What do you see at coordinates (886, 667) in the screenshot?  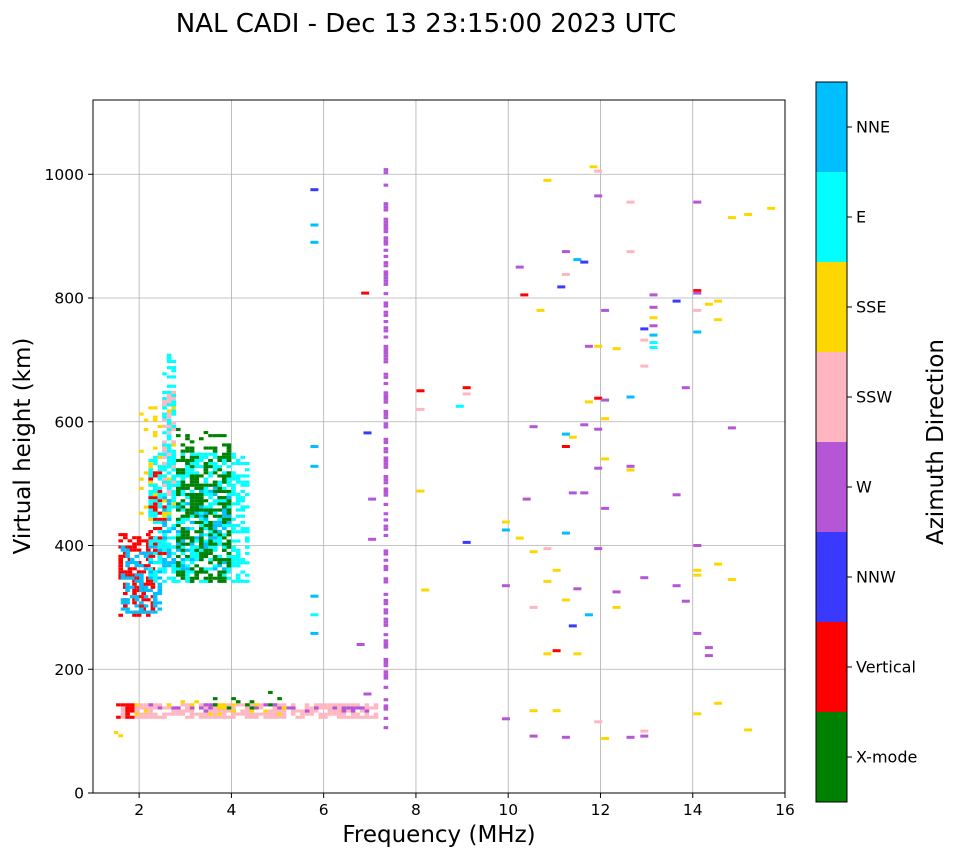 I see `colorbar-label: Vertical` at bounding box center [886, 667].